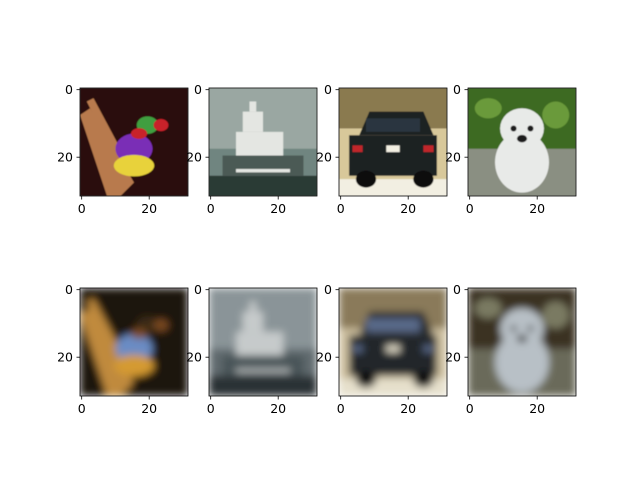  I want to click on image-ship-sharp, so click(263, 142).